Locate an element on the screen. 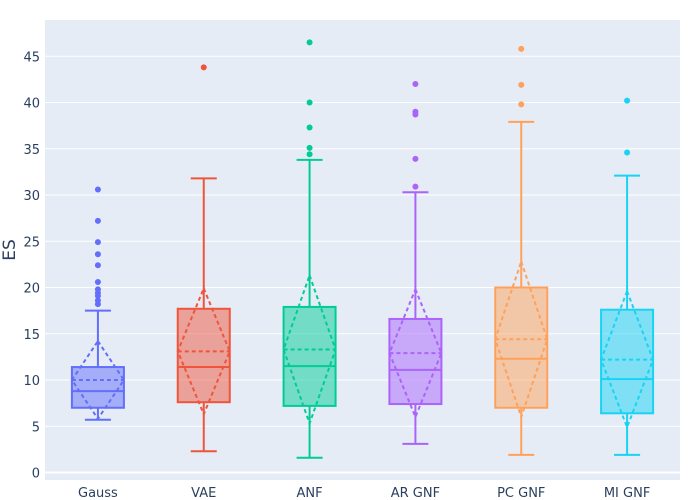  y-tick-label: 15 is located at coordinates (31, 335).